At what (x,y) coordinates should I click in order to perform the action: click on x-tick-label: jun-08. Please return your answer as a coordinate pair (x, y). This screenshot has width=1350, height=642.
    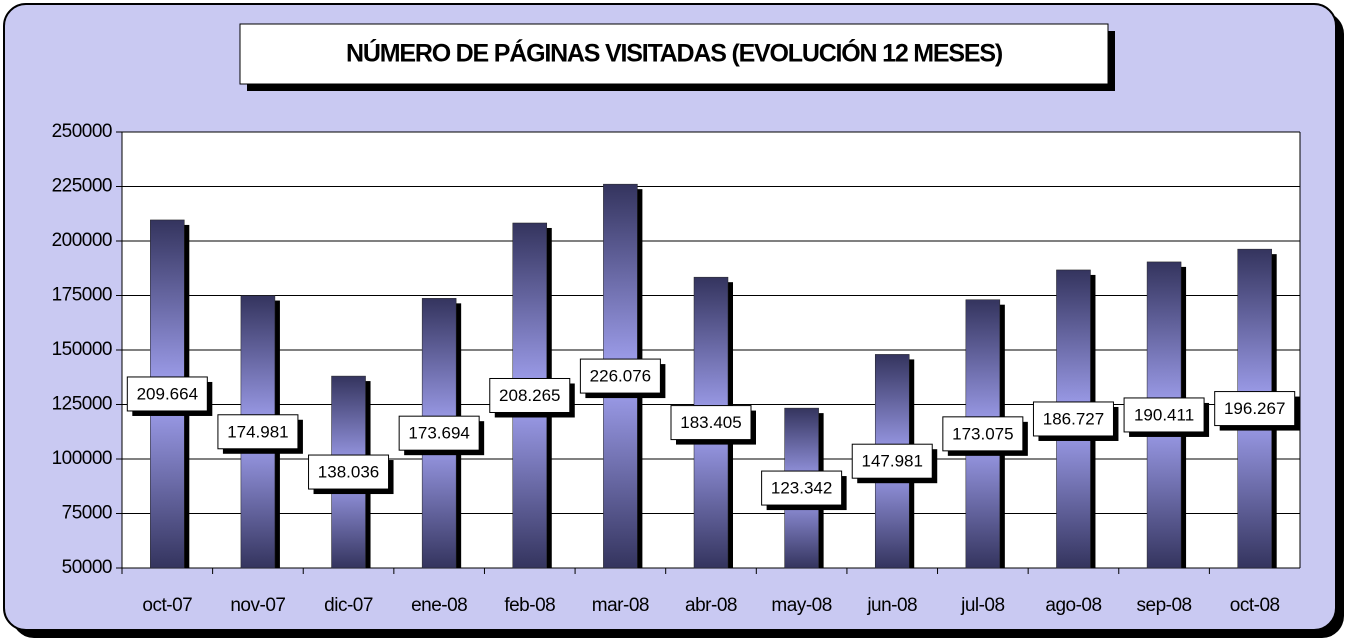
    Looking at the image, I should click on (891, 605).